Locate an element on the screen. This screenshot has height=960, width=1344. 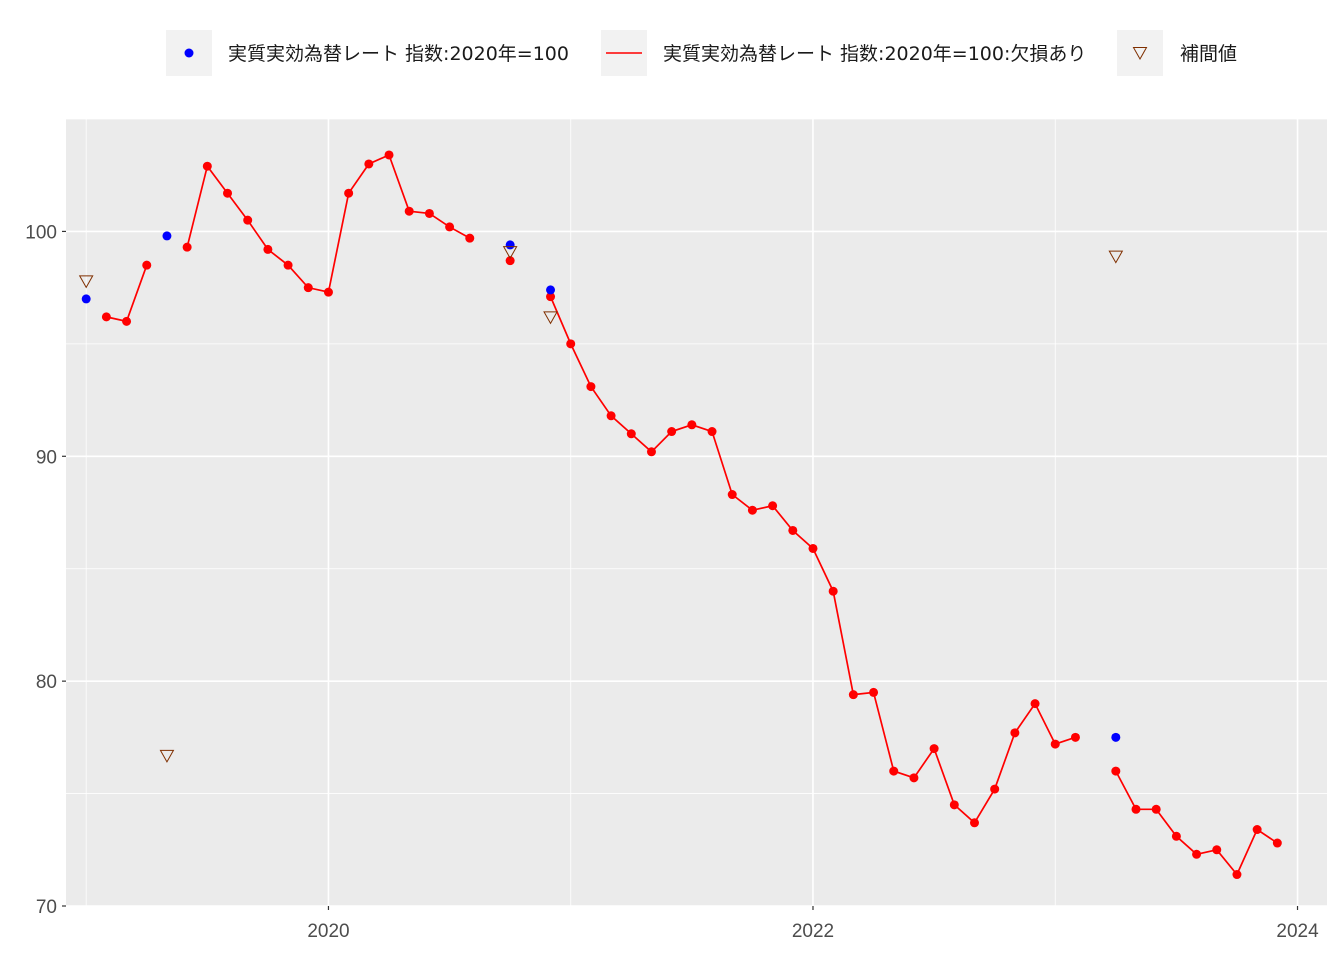
legend-label-series-1: 実質実効為替レート 指数:2020年=100 is located at coordinates (398, 54).